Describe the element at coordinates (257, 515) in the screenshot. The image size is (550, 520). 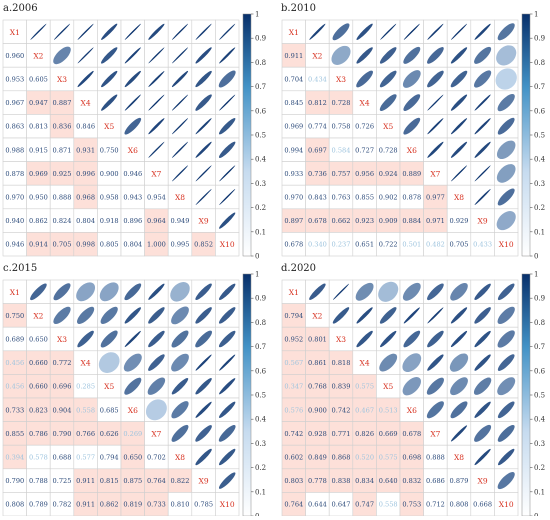
I see `colorbar-tick-label: 0` at that location.